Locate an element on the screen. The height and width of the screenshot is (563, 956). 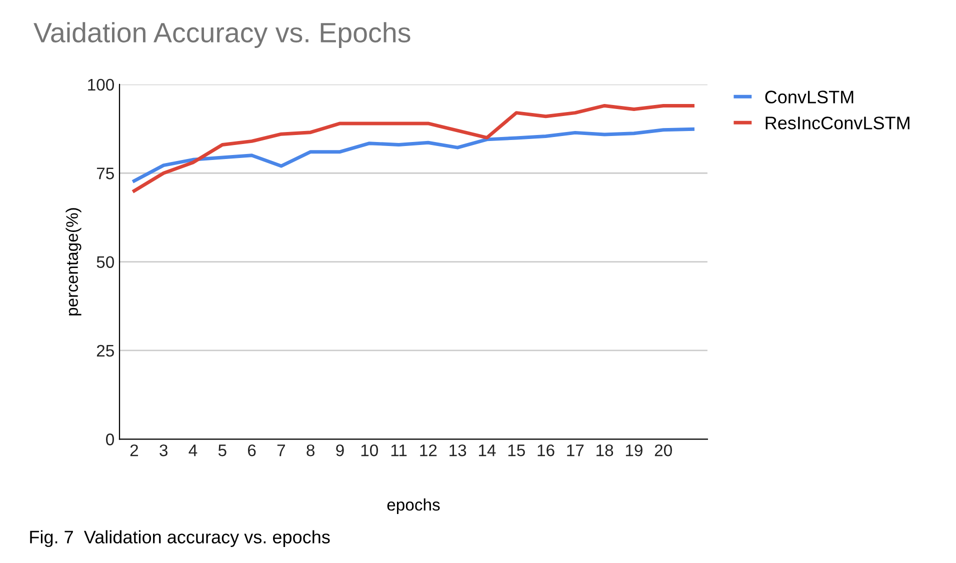
x-tick-label: 9 is located at coordinates (340, 450).